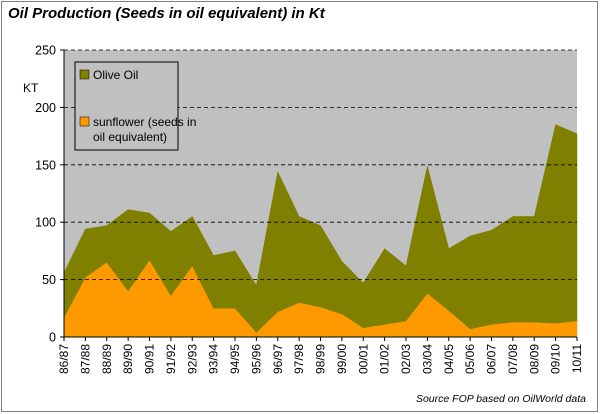 The width and height of the screenshot is (600, 414). What do you see at coordinates (321, 359) in the screenshot?
I see `x-tick-label: 98/99` at bounding box center [321, 359].